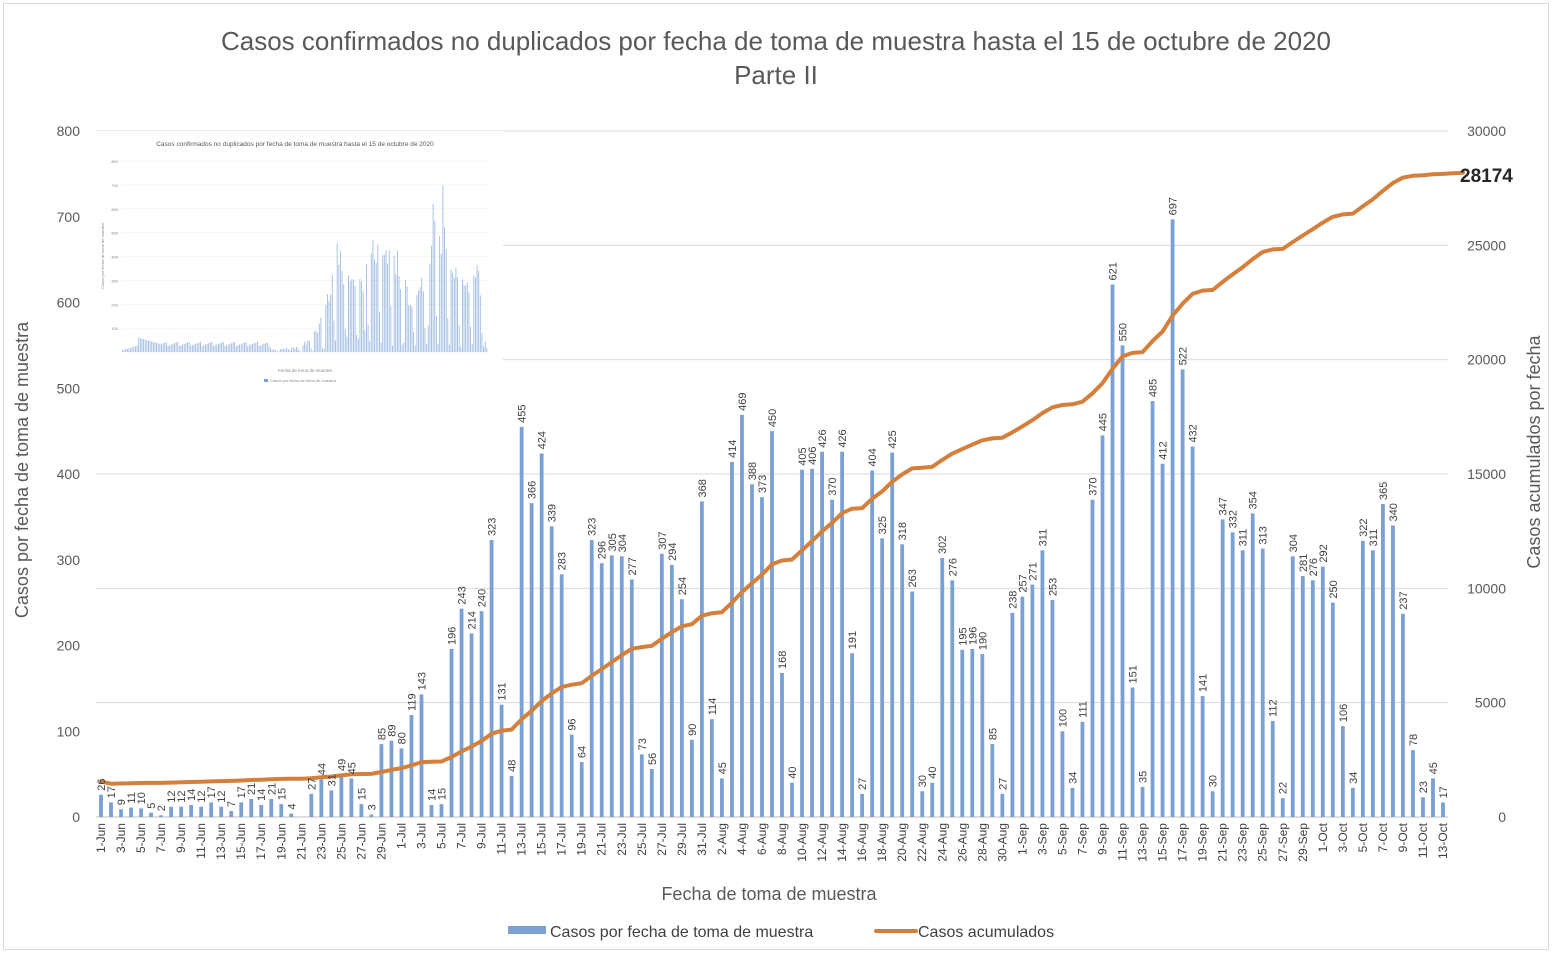 Image resolution: width=1552 pixels, height=953 pixels. I want to click on x-tick-label: 16-Aug, so click(862, 842).